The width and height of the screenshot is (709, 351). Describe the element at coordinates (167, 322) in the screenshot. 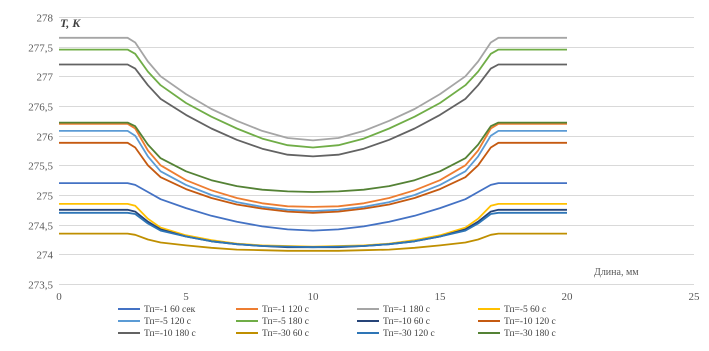

I see `legend-label: Тп=-5 120 с` at that location.